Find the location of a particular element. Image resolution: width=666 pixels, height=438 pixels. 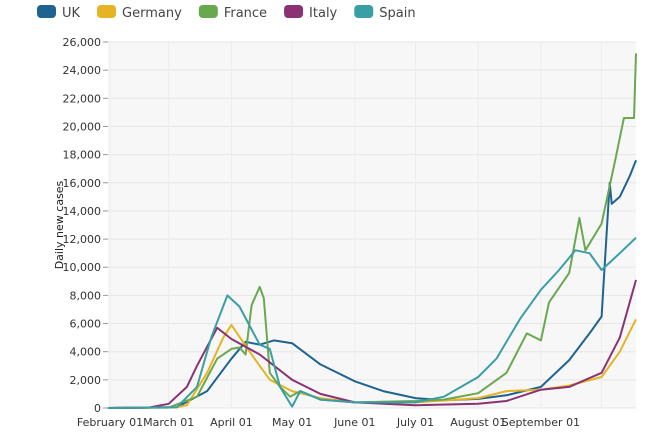

y-tick-label: 14,000 is located at coordinates (82, 211).